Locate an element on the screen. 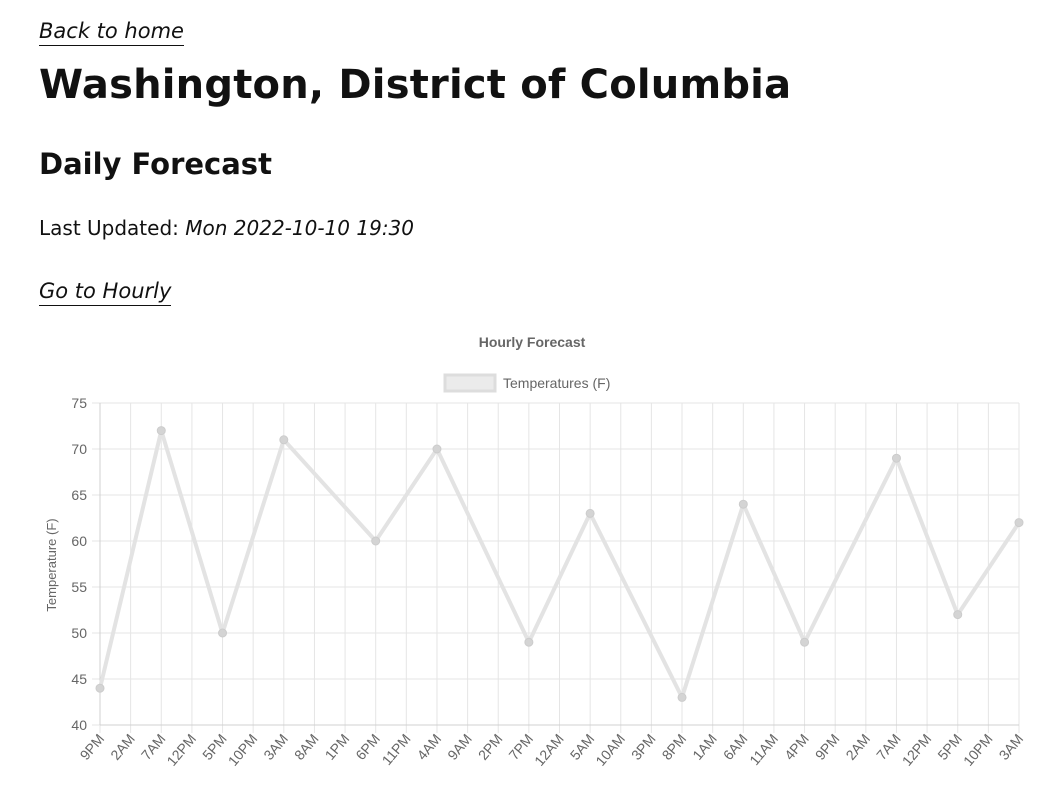  y-tick-label: 65 is located at coordinates (79, 495).